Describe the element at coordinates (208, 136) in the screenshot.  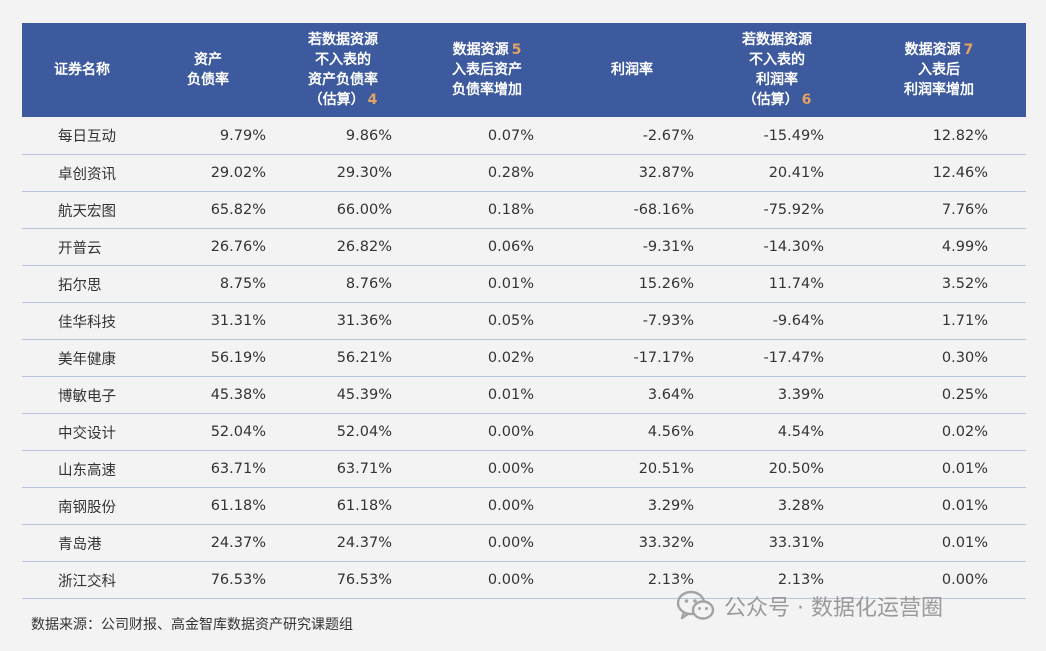
I see `value-cell: 9.79%` at that location.